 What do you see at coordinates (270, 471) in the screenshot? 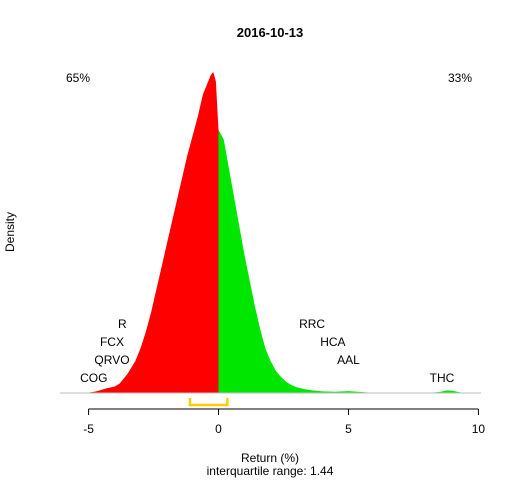
I see `chart-subtitle: interquartile range: 1.44` at bounding box center [270, 471].